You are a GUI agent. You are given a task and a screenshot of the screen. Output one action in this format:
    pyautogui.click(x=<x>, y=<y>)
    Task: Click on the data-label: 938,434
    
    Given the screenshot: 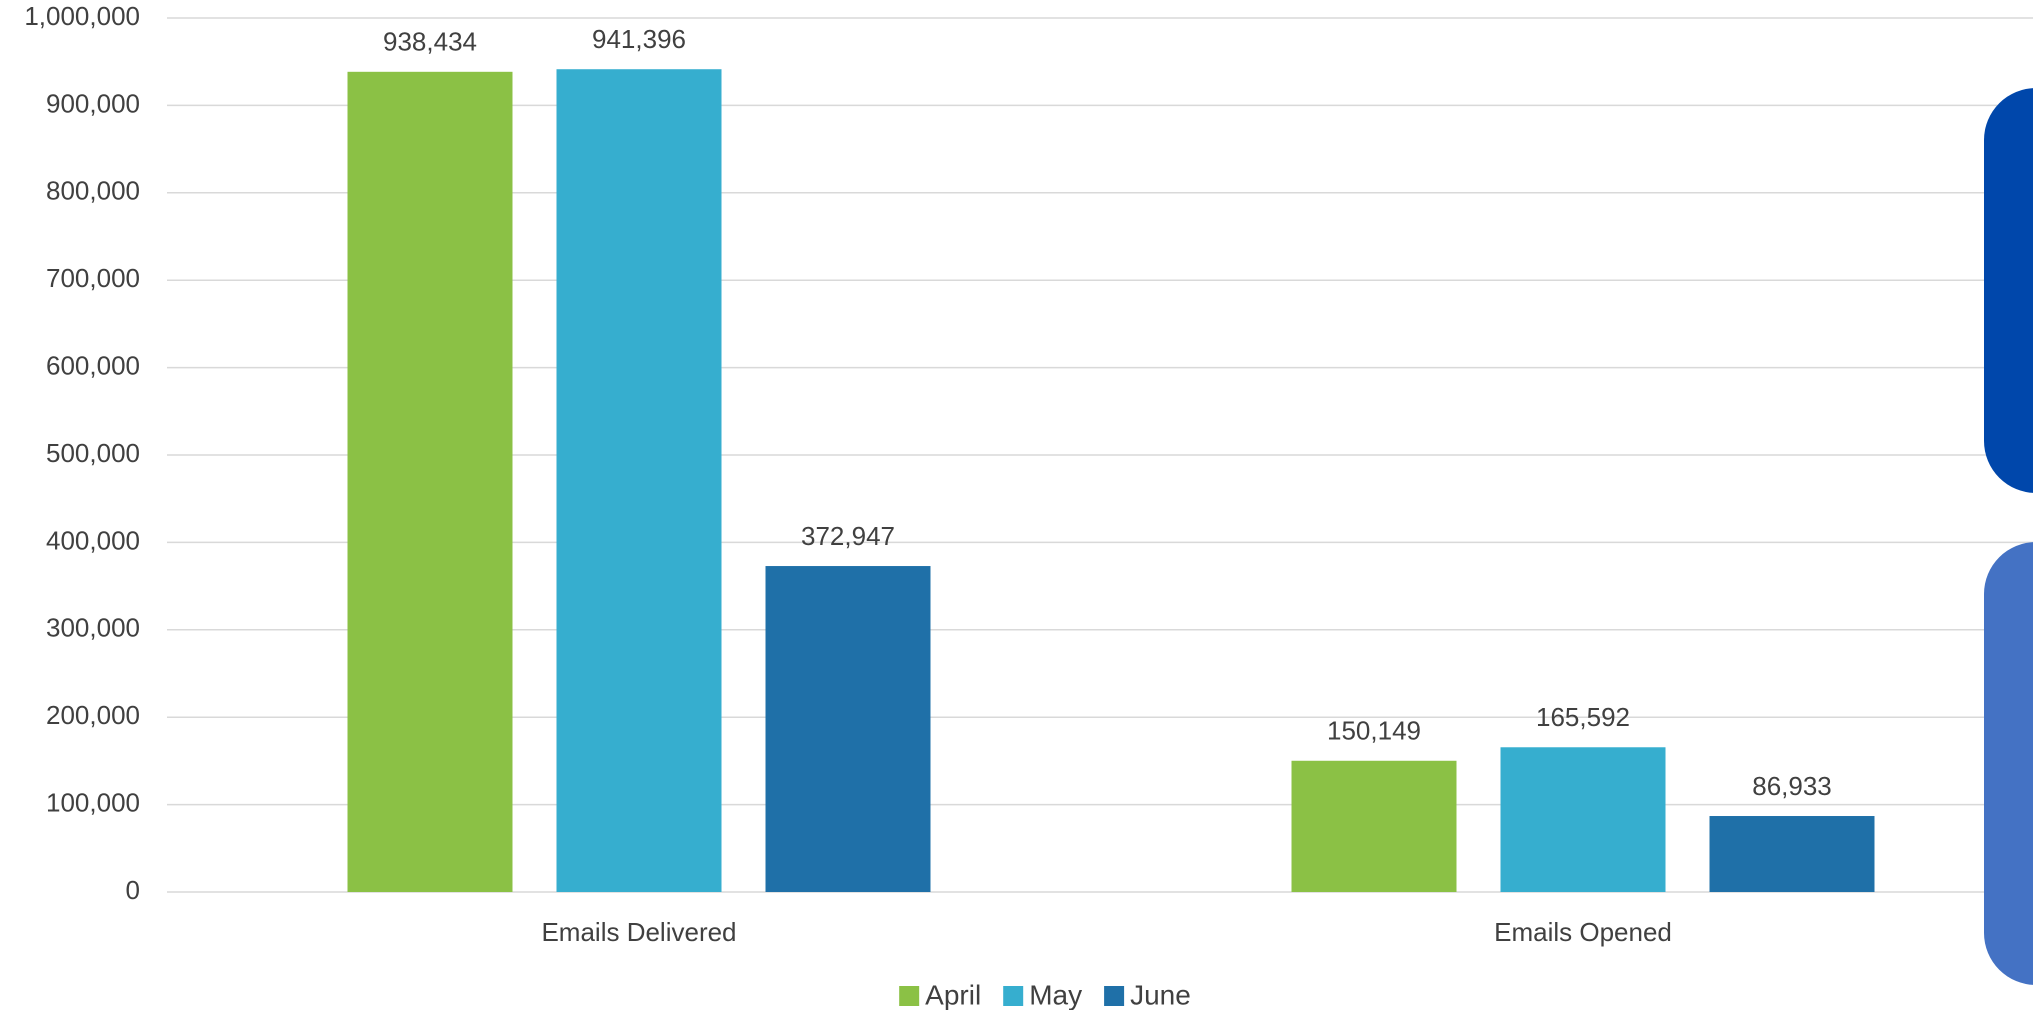 What is the action you would take?
    pyautogui.click(x=430, y=42)
    